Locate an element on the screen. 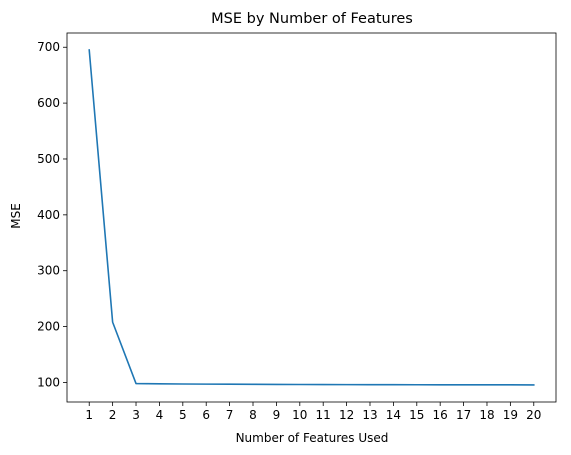 This screenshot has width=571, height=455. x-tick-label: 8 is located at coordinates (253, 415).